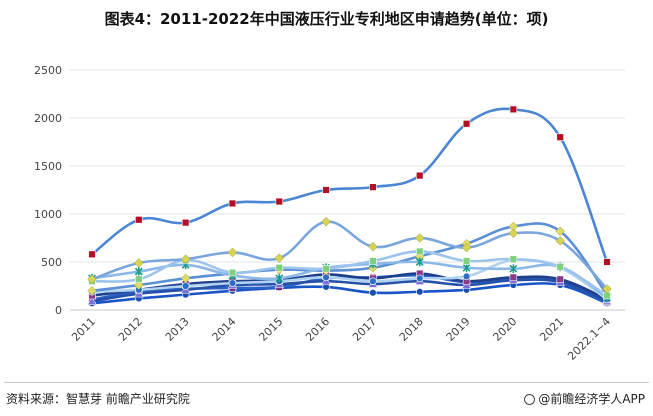 Image resolution: width=653 pixels, height=416 pixels. I want to click on chart-title: 图表4：2011-2022年中国液压行业专利地区申请趋势(单位：项), so click(326, 19).